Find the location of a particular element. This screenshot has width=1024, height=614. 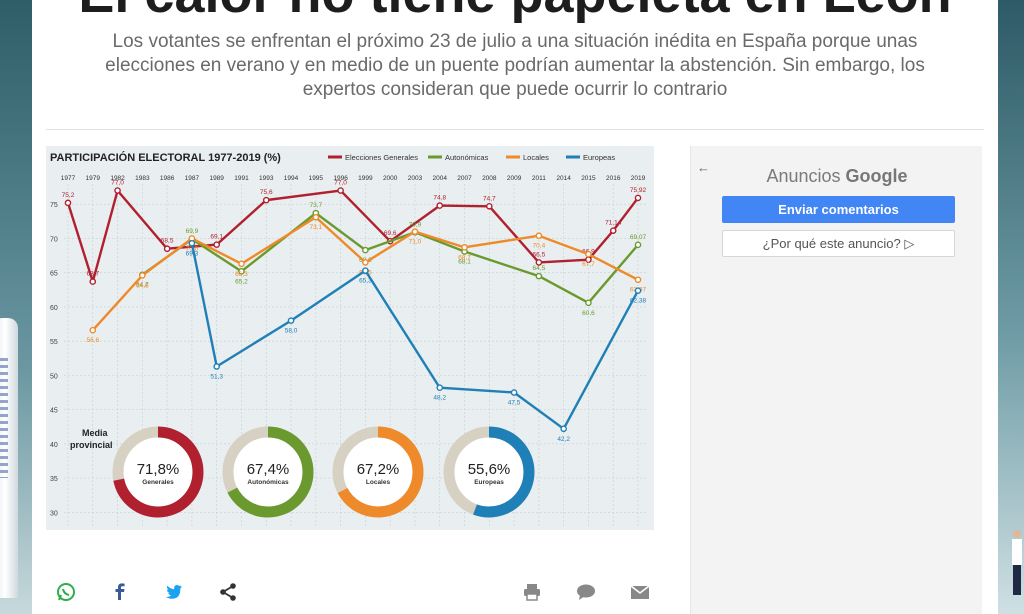

data-label: 64,6 is located at coordinates (142, 285).